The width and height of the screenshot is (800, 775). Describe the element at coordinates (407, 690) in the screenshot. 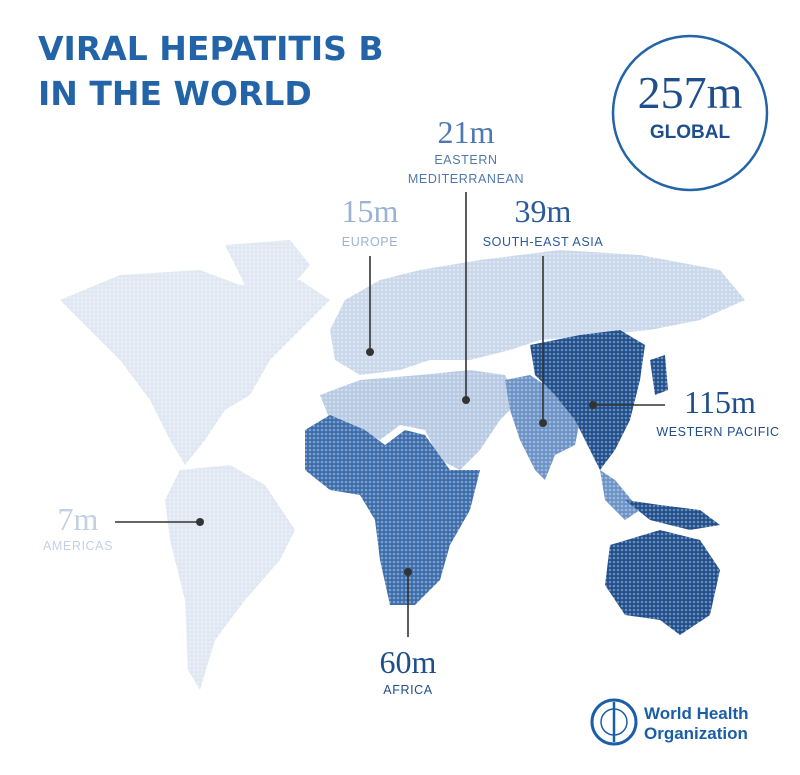

I see `region-name: AFRICA` at that location.